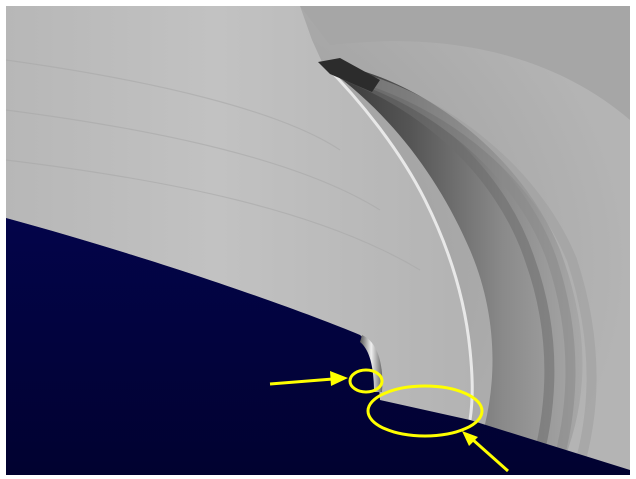 This screenshot has height=479, width=636. I want to click on annotations, so click(389, 420).